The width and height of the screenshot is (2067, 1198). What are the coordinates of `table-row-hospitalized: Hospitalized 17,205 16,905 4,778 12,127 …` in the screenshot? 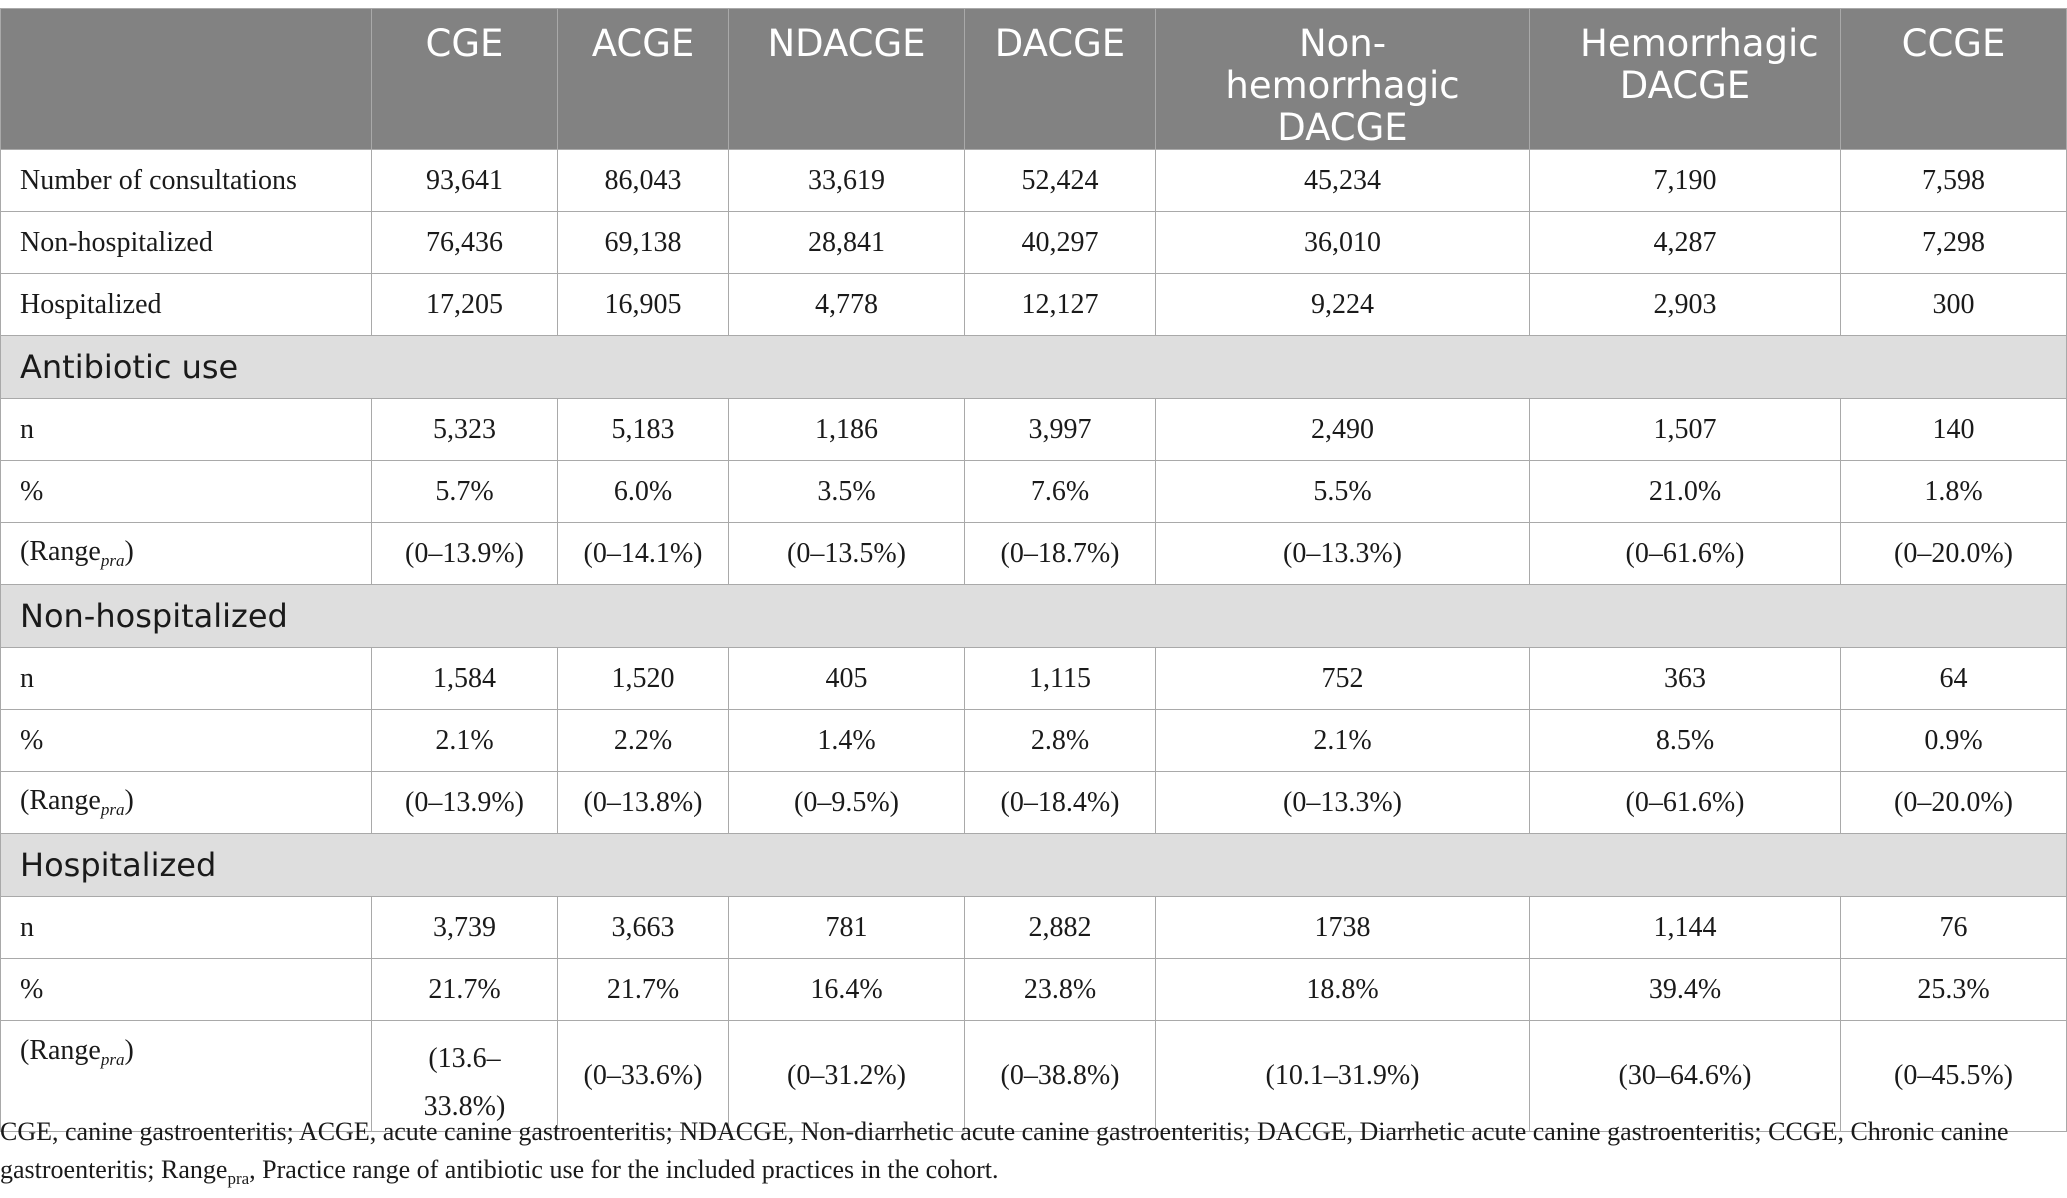 It's located at (1033, 304).